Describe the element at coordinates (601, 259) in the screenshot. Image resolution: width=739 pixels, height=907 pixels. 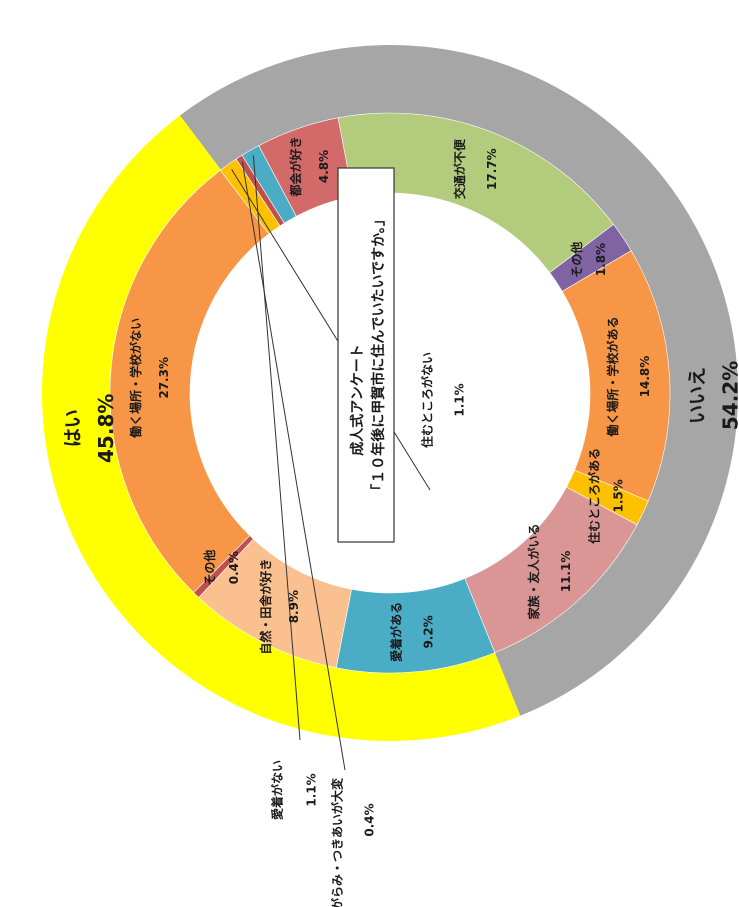
I see `label-pct-9: 1.8%` at that location.